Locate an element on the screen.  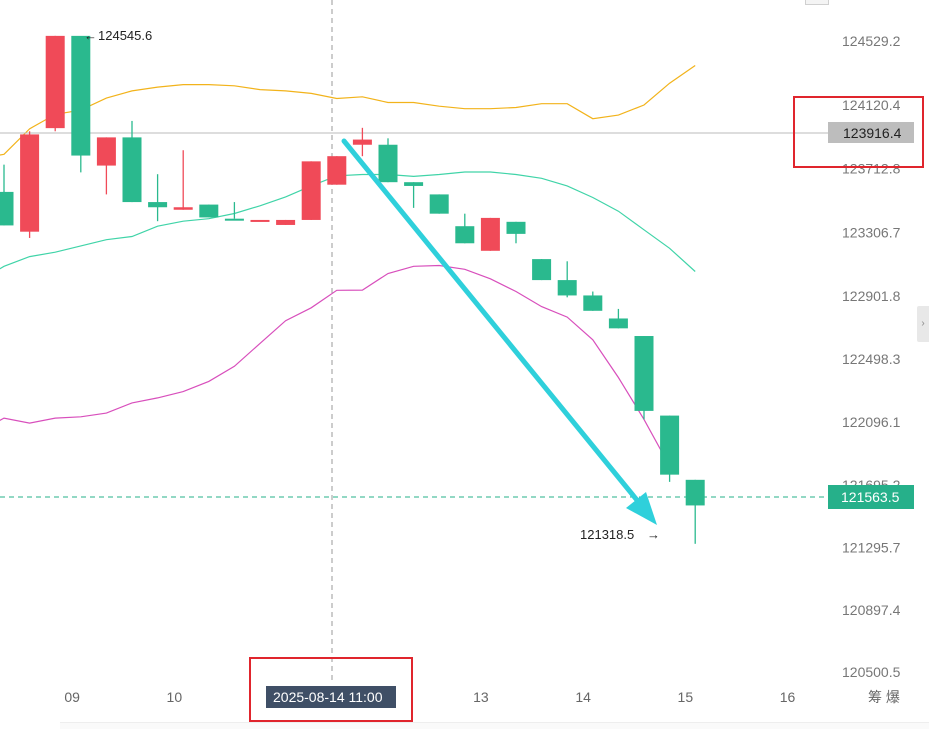
last-price-text: 121563.5 is located at coordinates (870, 497).